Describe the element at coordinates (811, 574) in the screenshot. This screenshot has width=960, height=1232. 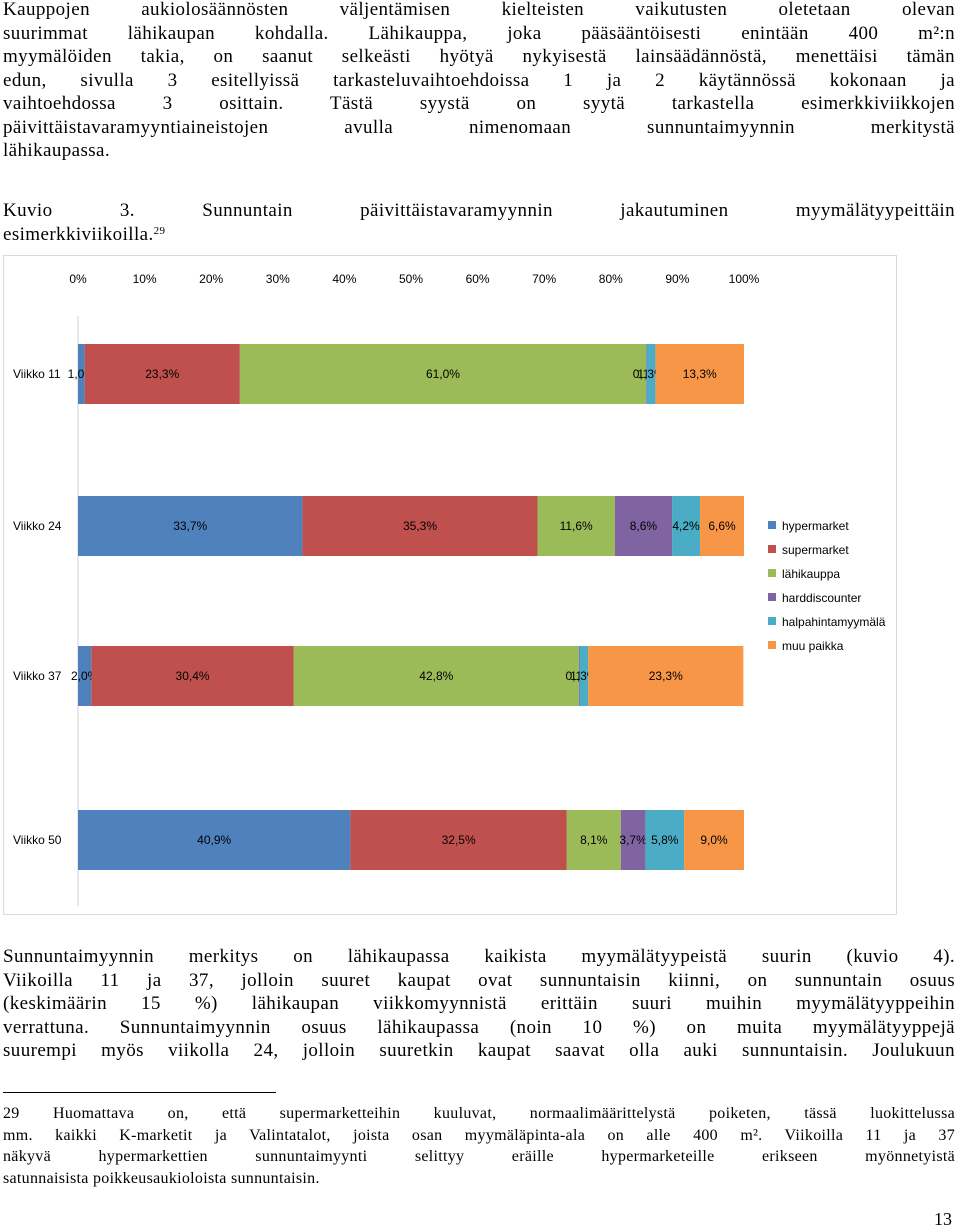
I see `legend-label: lähikauppa` at that location.